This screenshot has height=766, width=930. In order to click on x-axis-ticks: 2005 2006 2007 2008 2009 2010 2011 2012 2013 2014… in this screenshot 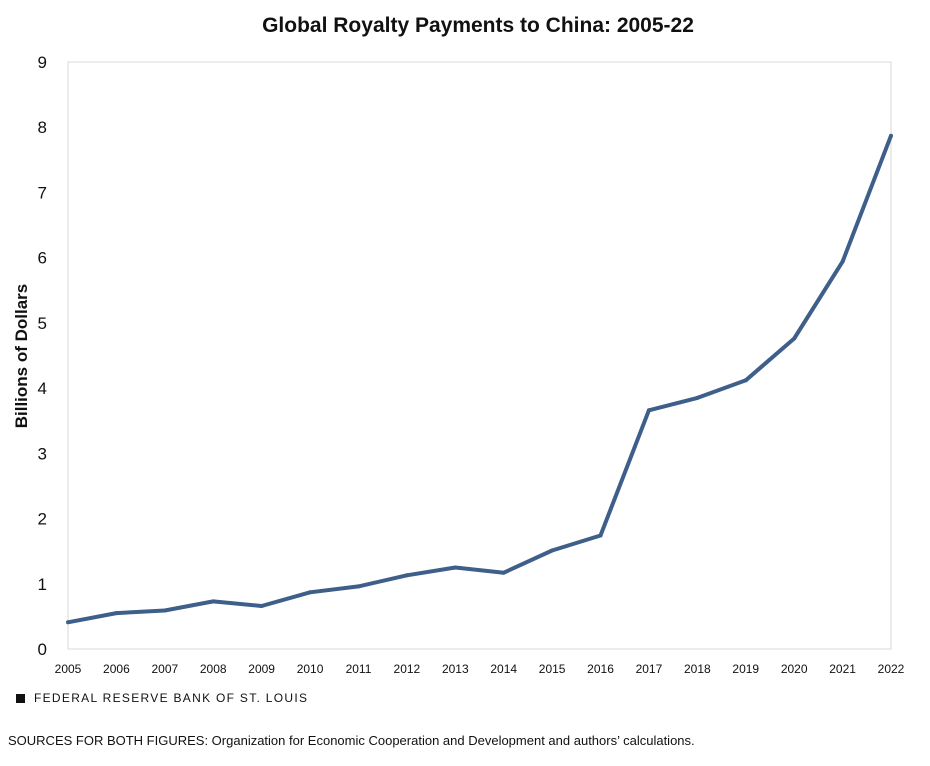, I will do `click(480, 669)`.